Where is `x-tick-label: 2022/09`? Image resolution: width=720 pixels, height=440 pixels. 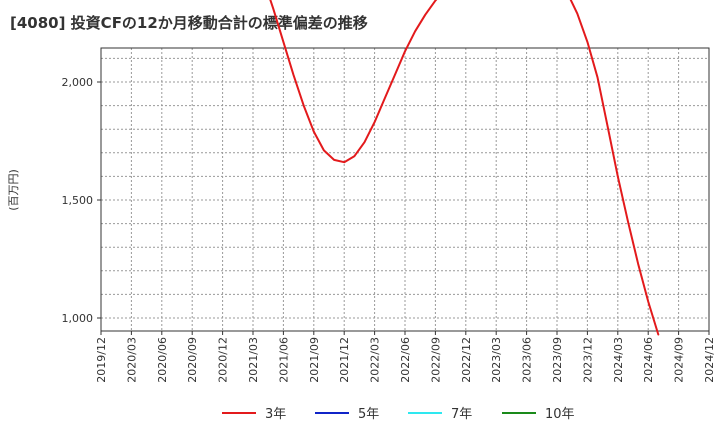
x-tick-label: 2022/09 is located at coordinates (435, 360).